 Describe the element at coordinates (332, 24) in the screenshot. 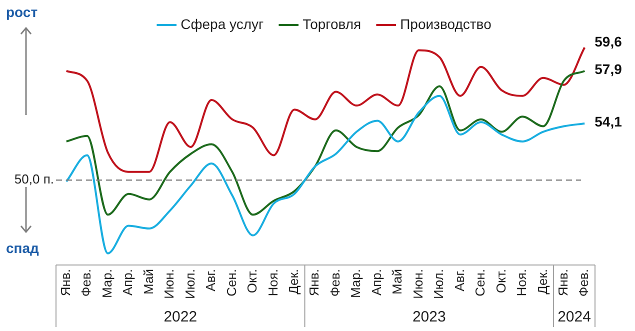

I see `legend-label: Торговля` at that location.